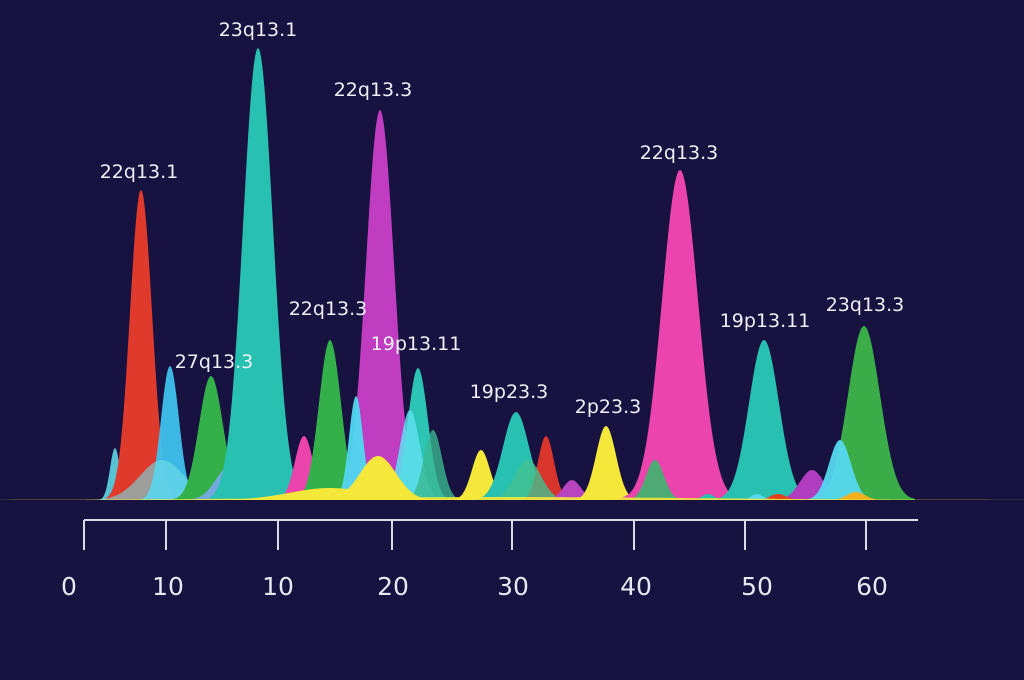 This screenshot has width=1024, height=680. I want to click on x-axis: 0 10 10 20 30 40 50 60, so click(489, 560).